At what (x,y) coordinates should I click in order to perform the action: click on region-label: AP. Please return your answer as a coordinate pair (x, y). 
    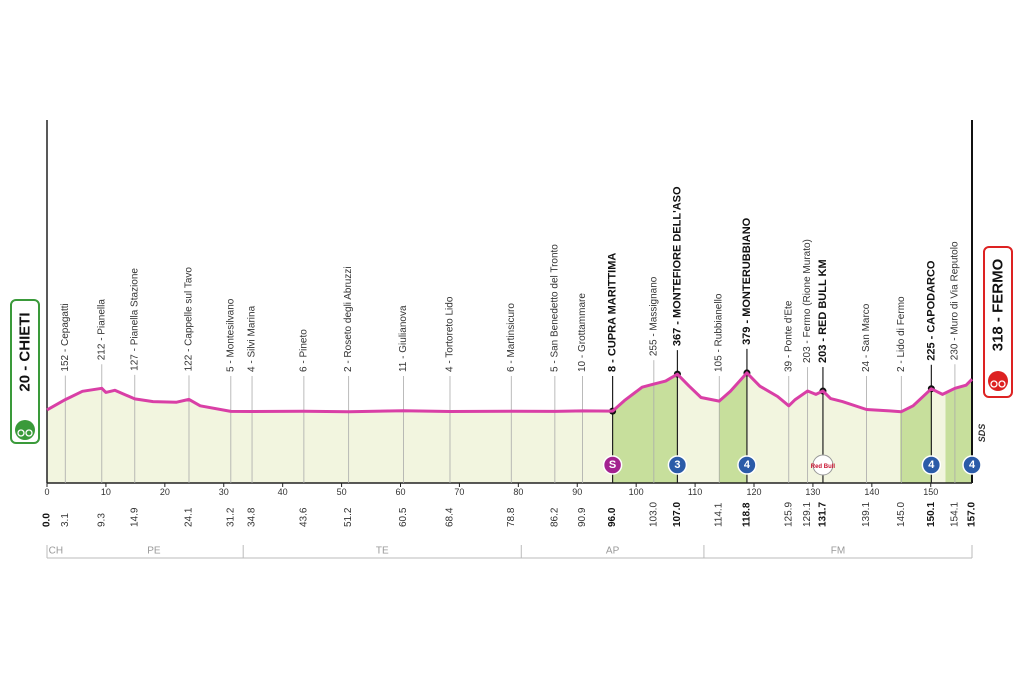
    Looking at the image, I should click on (613, 551).